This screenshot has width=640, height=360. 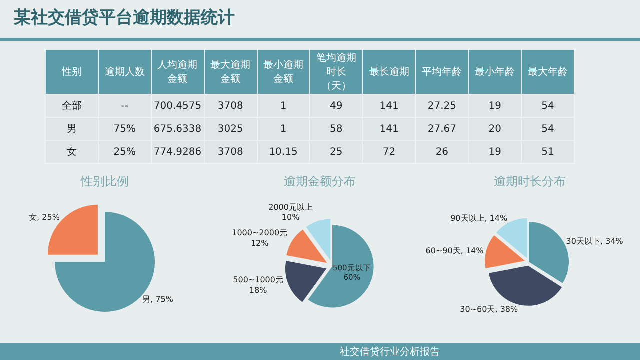 I want to click on slice-label: 500~1000元, so click(x=258, y=280).